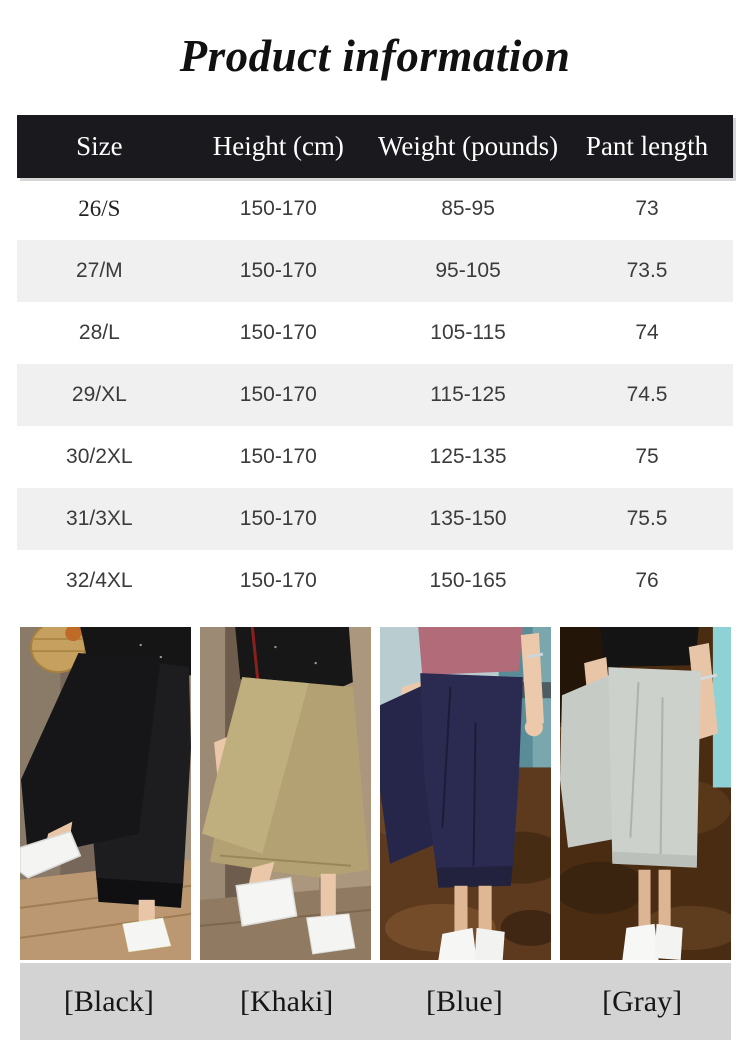 The height and width of the screenshot is (1062, 750). I want to click on product-photo-khaki, so click(285, 793).